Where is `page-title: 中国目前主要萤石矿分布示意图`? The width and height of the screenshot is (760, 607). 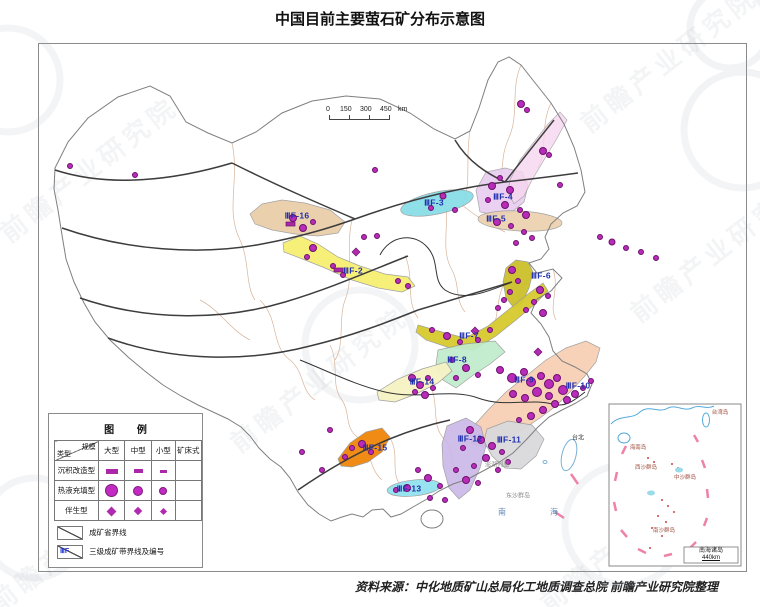 page-title: 中国目前主要萤石矿分布示意图 is located at coordinates (379, 19).